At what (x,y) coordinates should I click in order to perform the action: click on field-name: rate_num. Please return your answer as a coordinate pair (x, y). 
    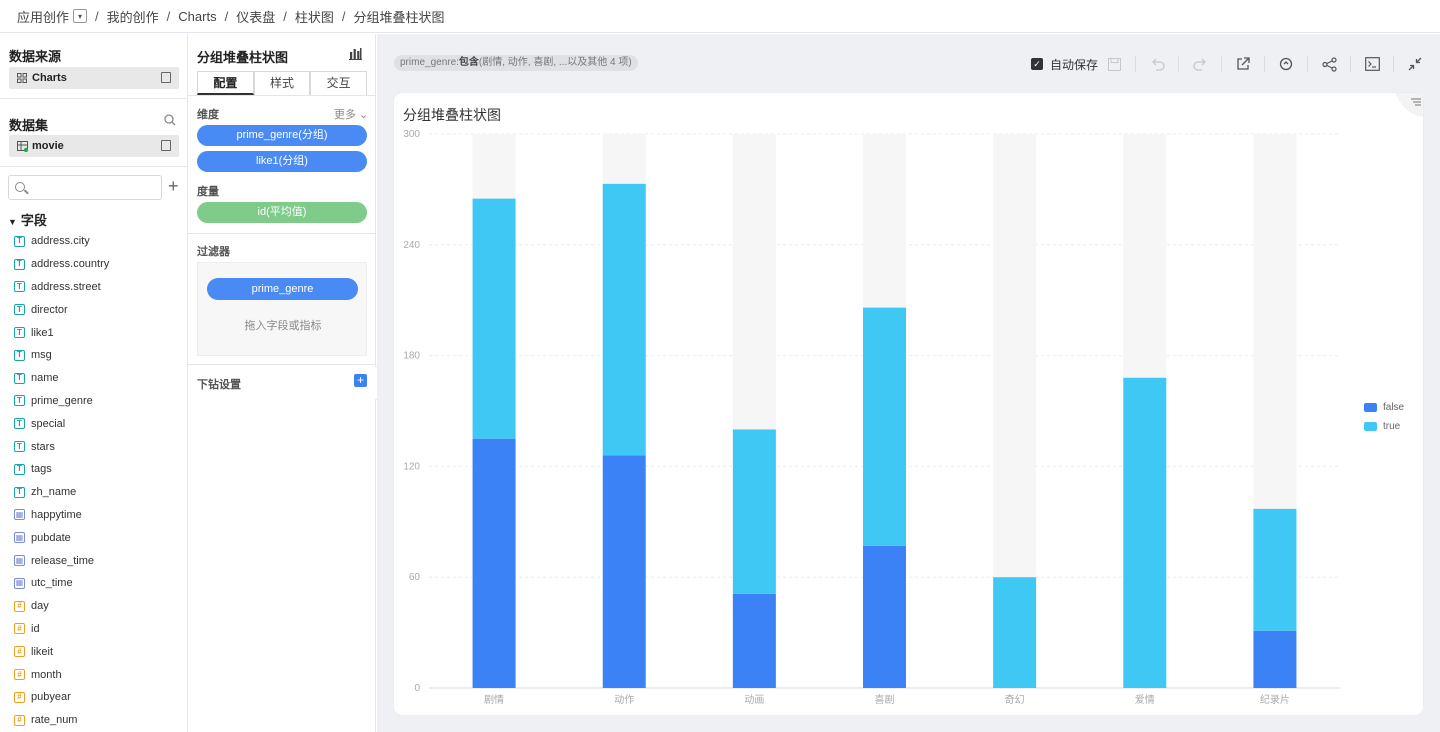
    Looking at the image, I should click on (54, 720).